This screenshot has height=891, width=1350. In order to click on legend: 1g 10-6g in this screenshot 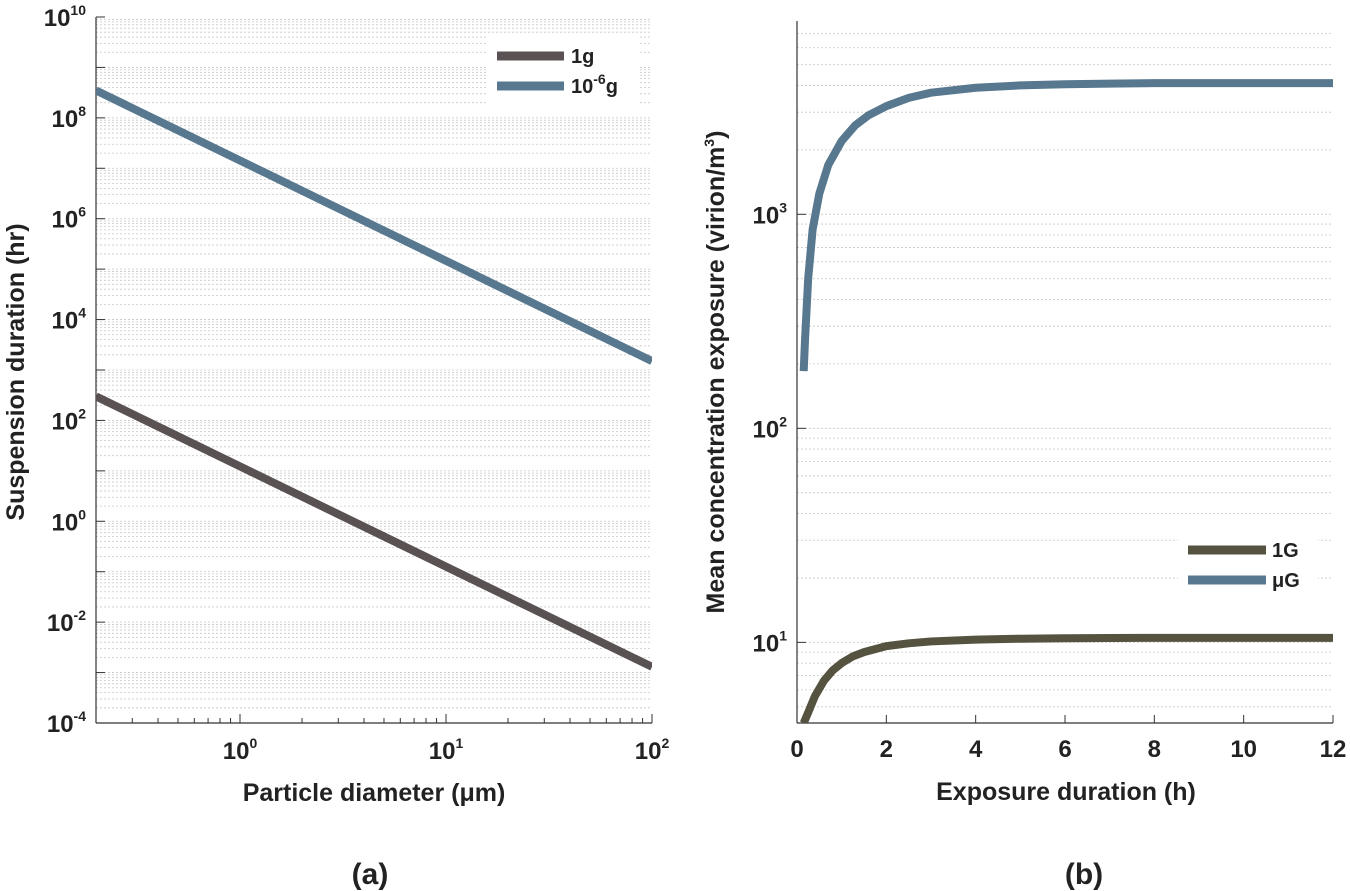, I will do `click(564, 69)`.